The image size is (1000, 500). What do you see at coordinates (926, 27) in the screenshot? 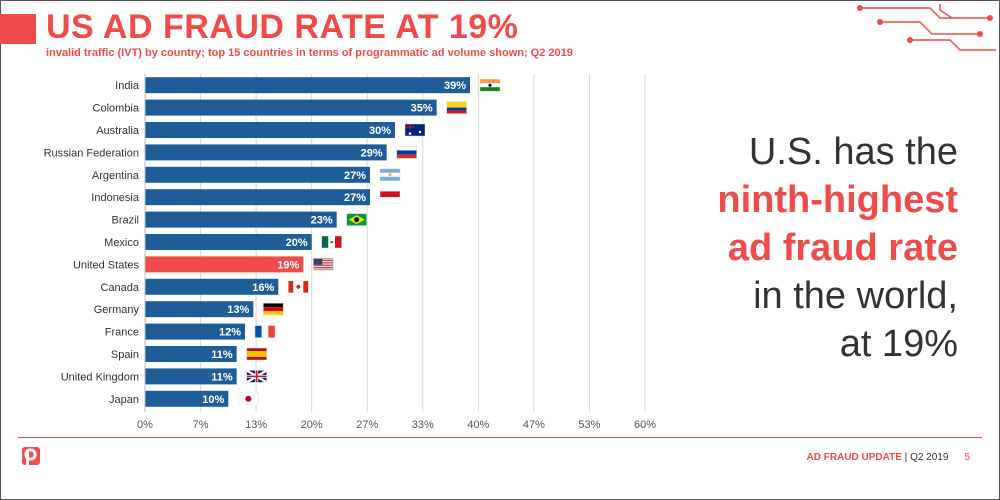
I see `circuit-decoration-icon` at bounding box center [926, 27].